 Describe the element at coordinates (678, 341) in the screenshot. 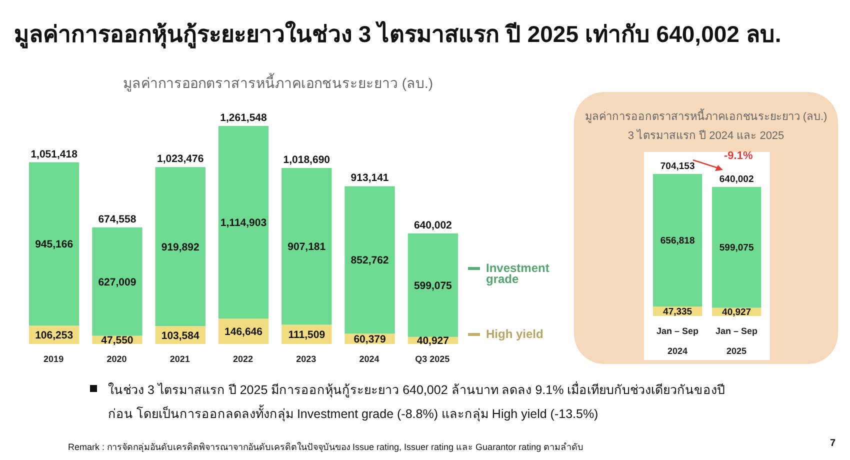

I see `x-tick-label: Jan – Sep 2024` at that location.